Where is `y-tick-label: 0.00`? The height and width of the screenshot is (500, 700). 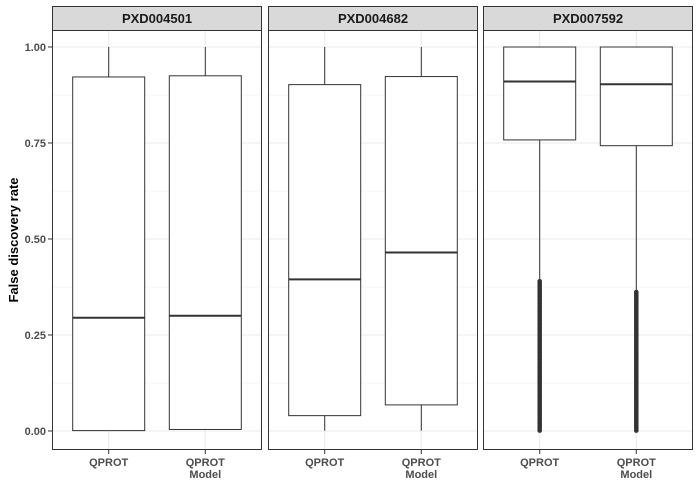
y-tick-label: 0.00 is located at coordinates (35, 432).